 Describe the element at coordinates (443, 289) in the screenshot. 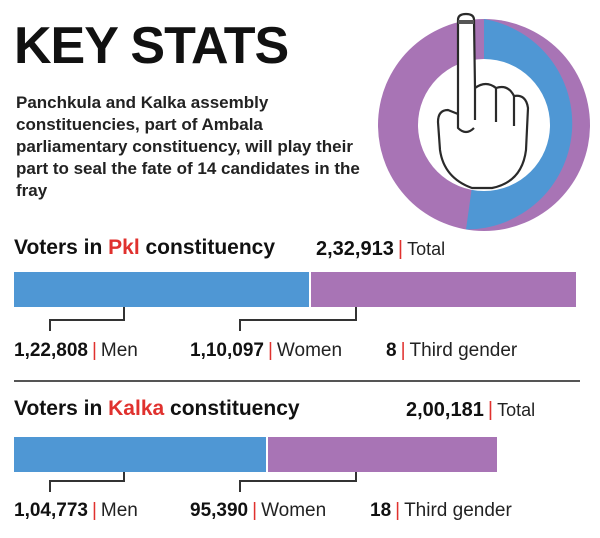

I see `pkl-women-bar` at that location.